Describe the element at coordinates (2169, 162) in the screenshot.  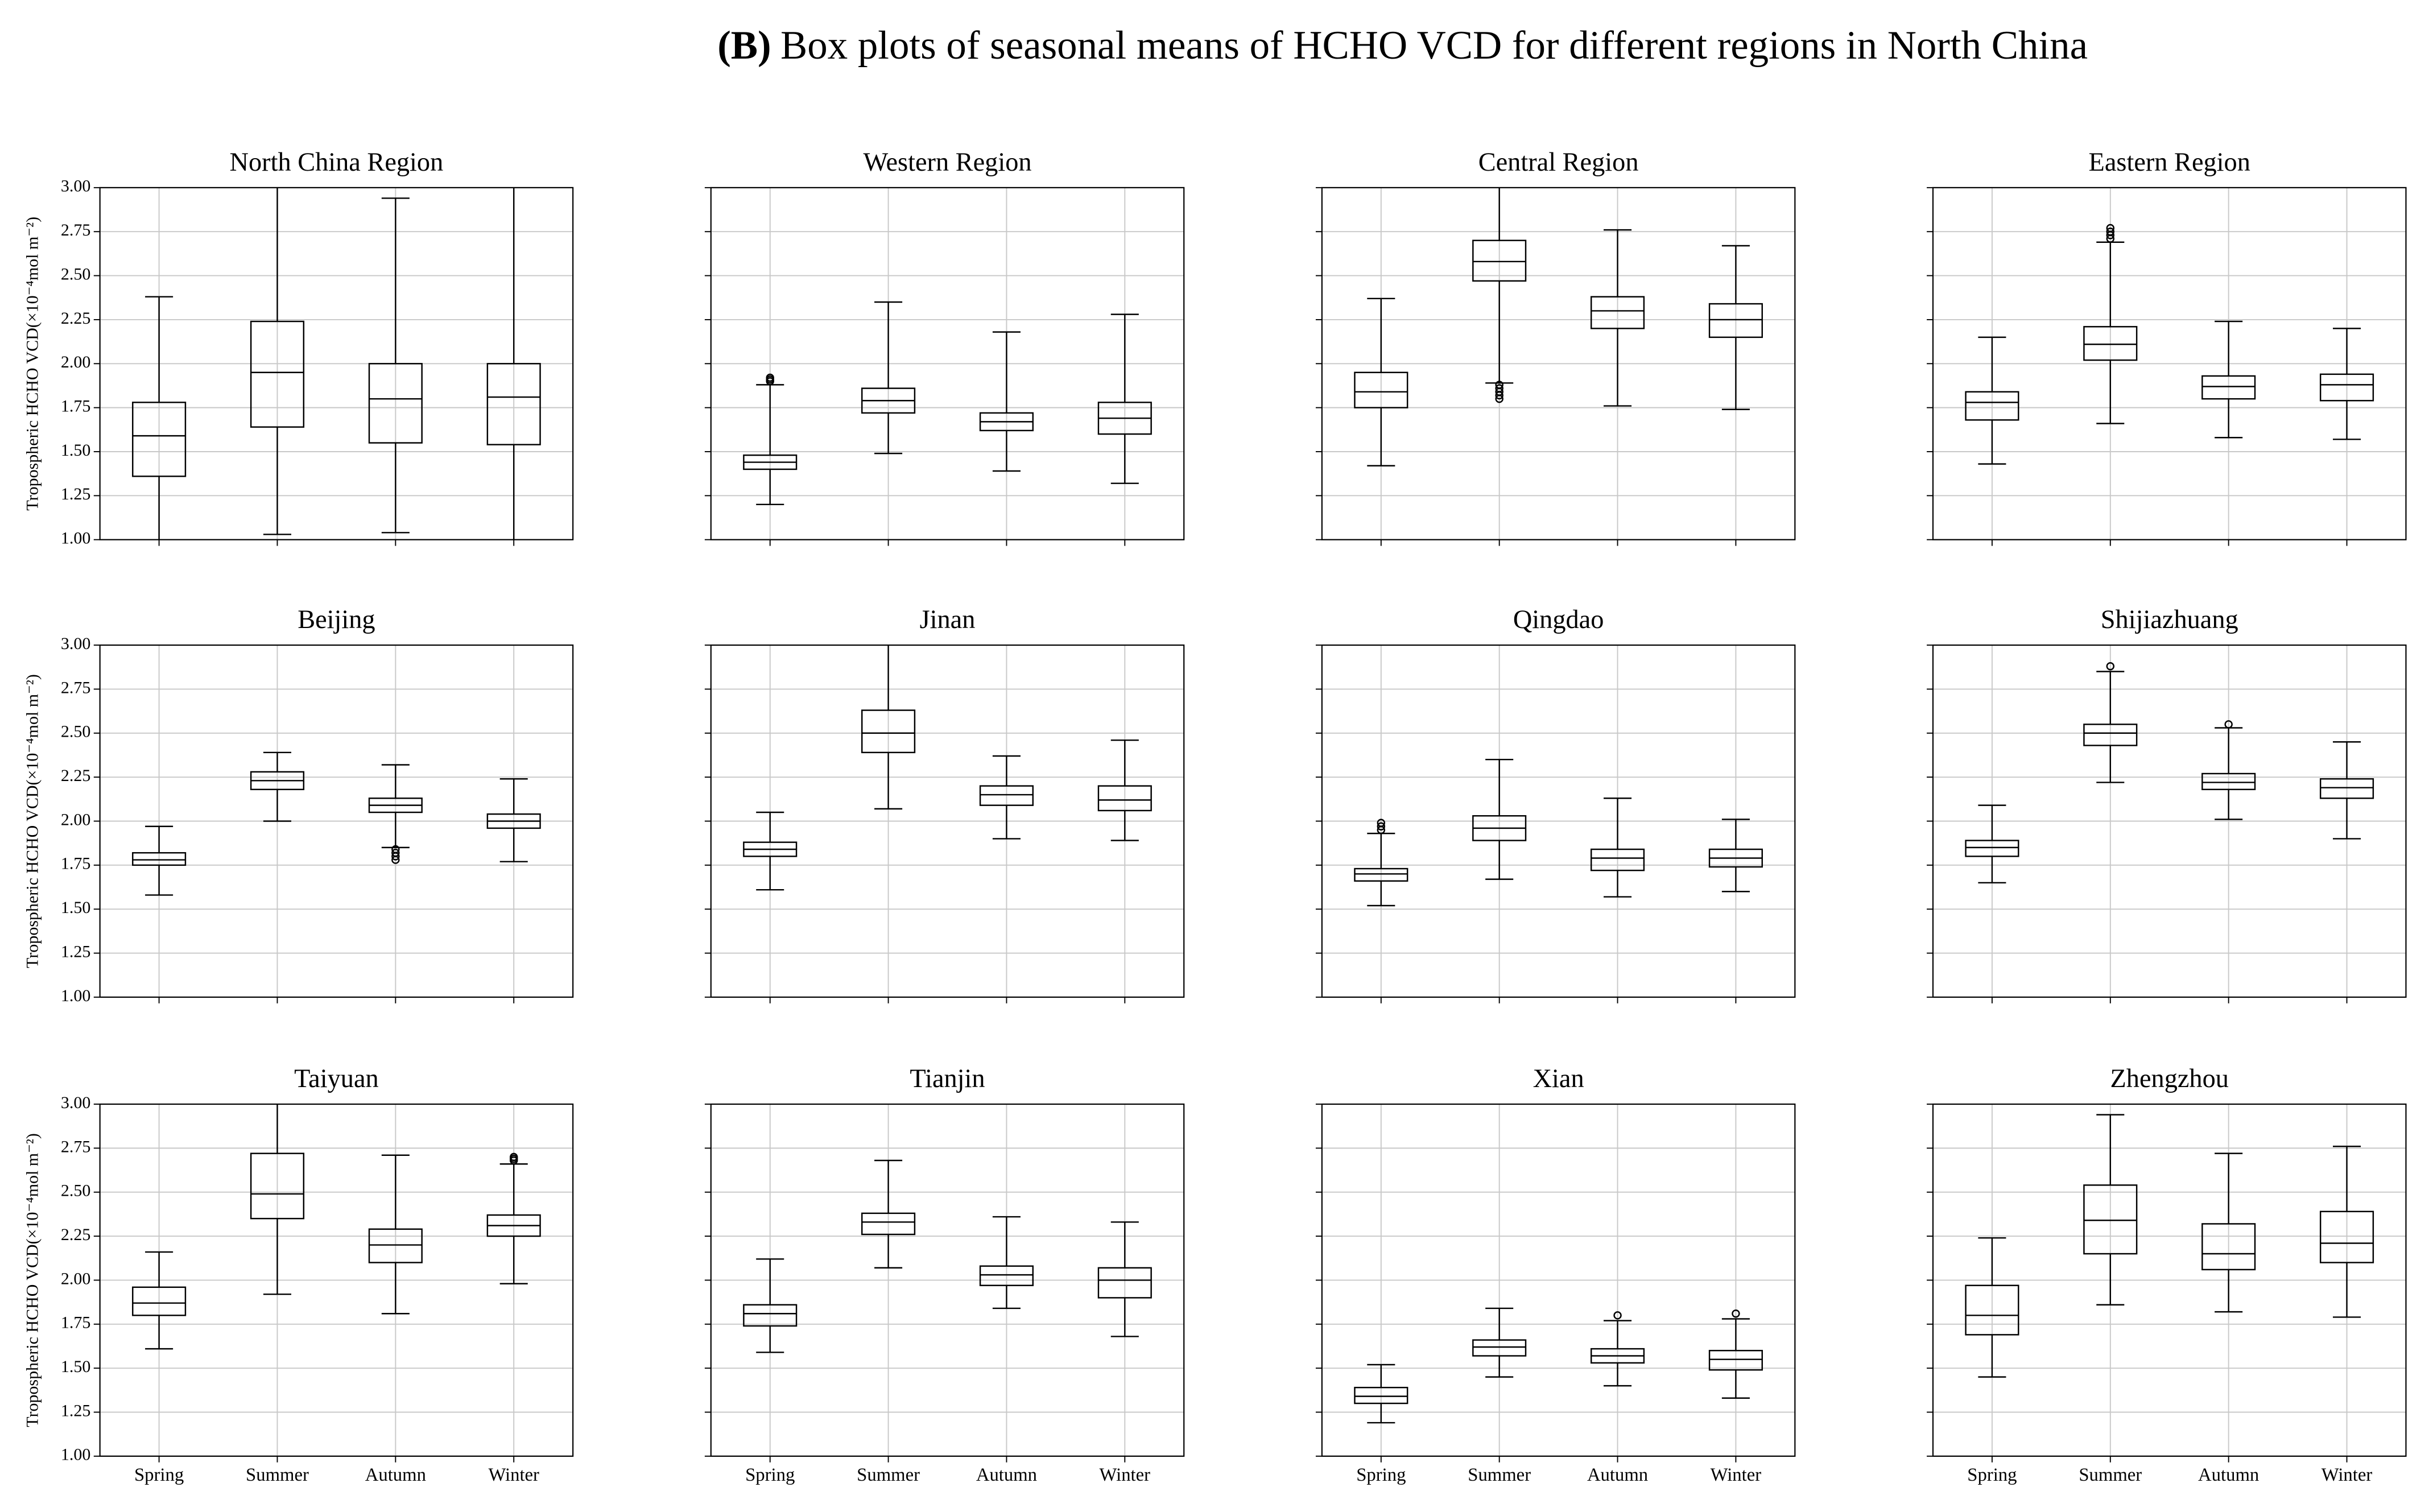
I see `panel-title: Eastern Region` at that location.